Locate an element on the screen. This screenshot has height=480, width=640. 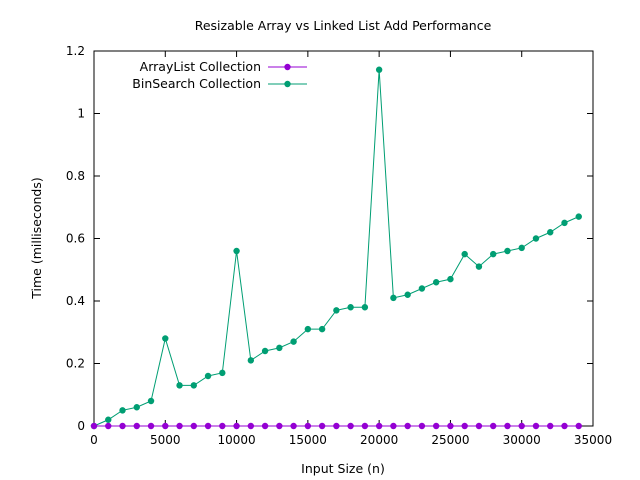
y-tick-label: 0.6 is located at coordinates (75, 239).